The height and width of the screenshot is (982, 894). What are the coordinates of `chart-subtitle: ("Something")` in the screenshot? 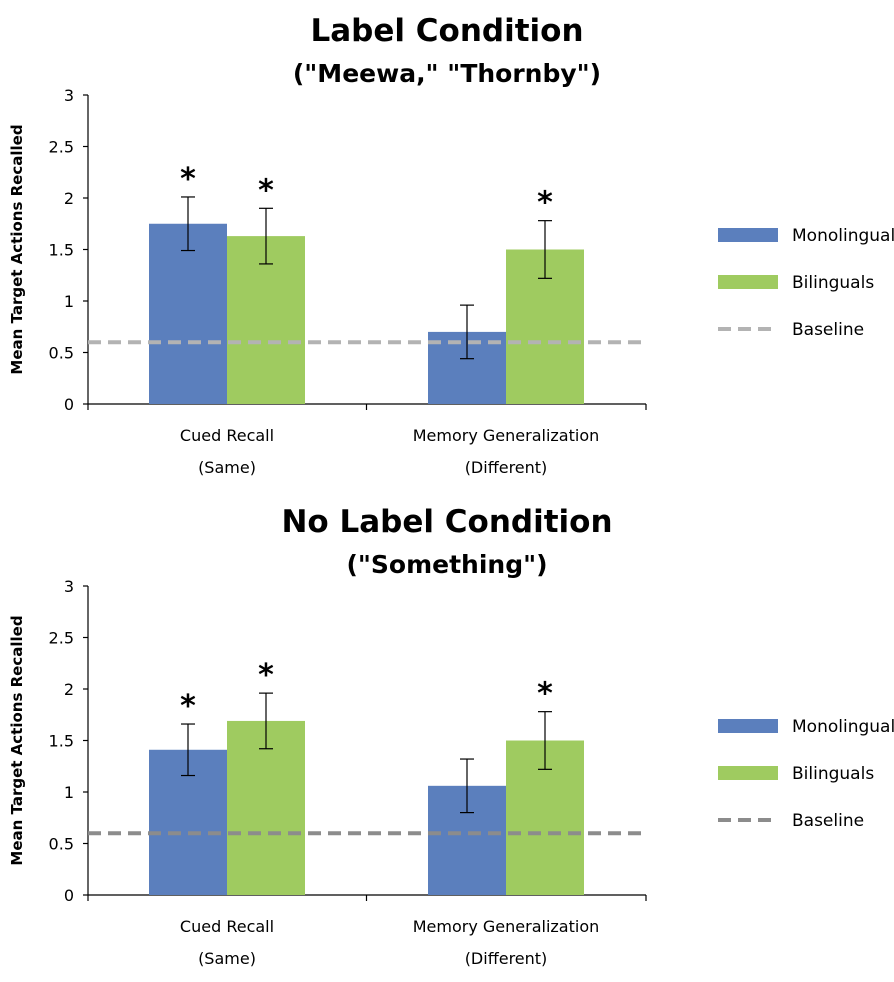 It's located at (446, 564).